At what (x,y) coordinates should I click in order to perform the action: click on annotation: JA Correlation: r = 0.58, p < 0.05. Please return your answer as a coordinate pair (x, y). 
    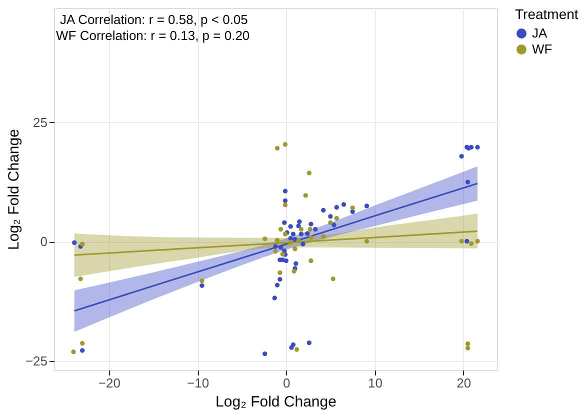
    Looking at the image, I should click on (154, 19).